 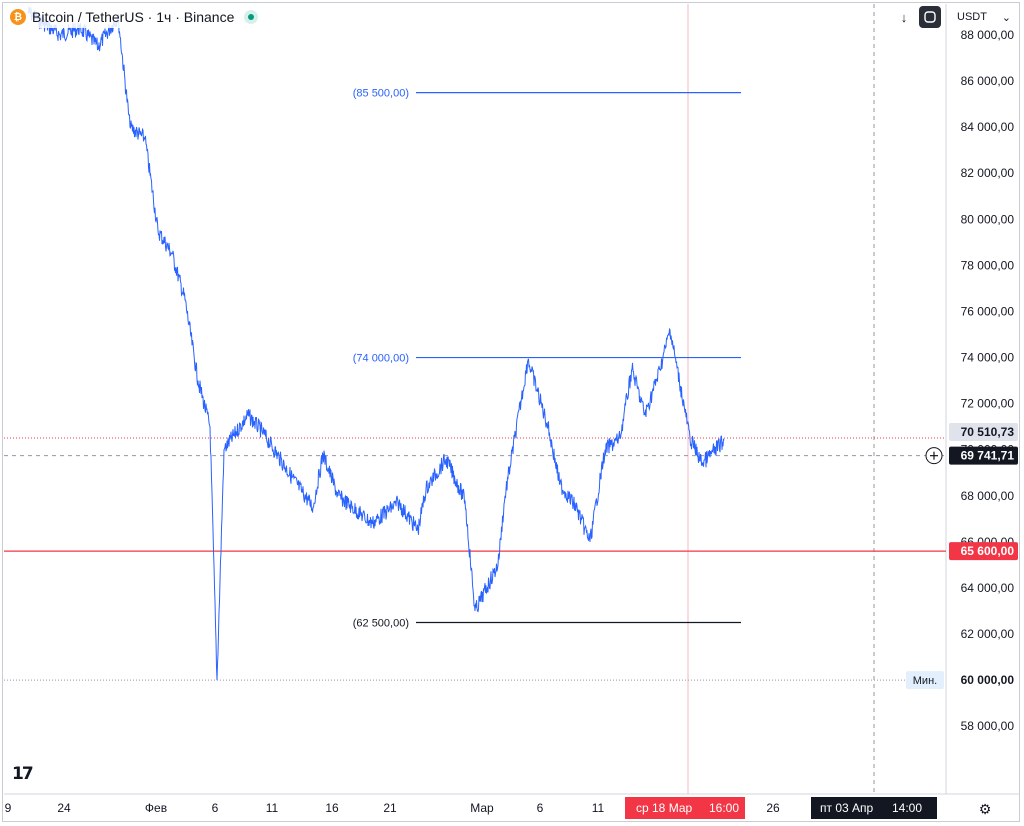 What do you see at coordinates (988, 173) in the screenshot?
I see `y-tick-label: 82 000,00` at bounding box center [988, 173].